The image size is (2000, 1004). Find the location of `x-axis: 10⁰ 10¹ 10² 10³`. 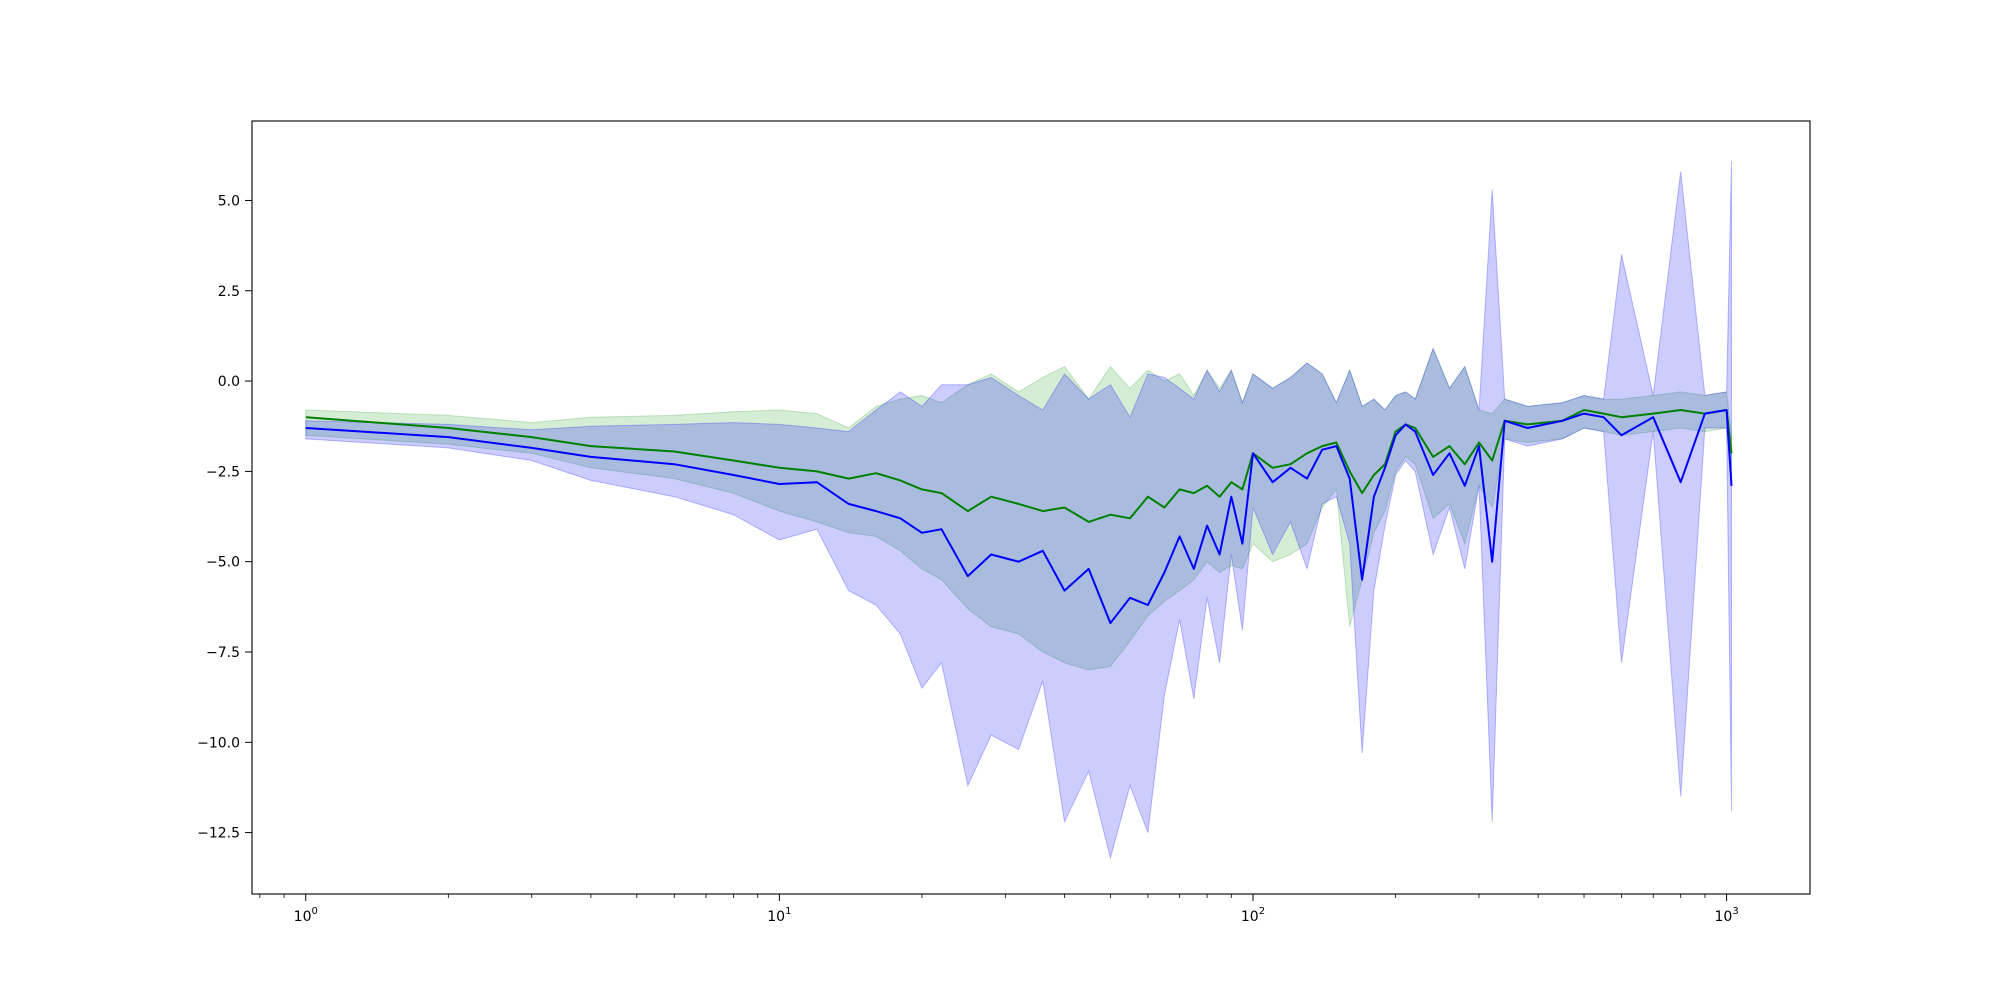

x-axis: 10⁰ 10¹ 10² 10³ is located at coordinates (999, 909).